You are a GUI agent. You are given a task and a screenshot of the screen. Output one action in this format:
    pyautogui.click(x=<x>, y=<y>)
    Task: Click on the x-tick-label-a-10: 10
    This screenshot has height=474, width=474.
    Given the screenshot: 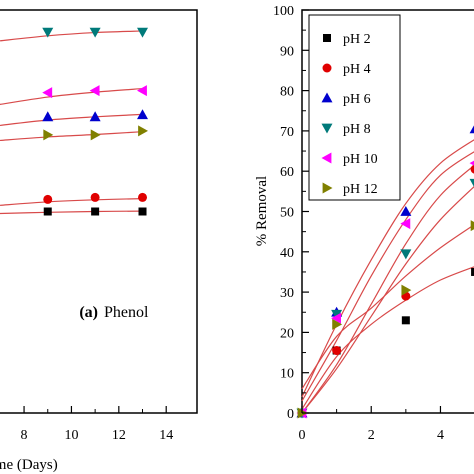 What is the action you would take?
    pyautogui.click(x=71, y=435)
    